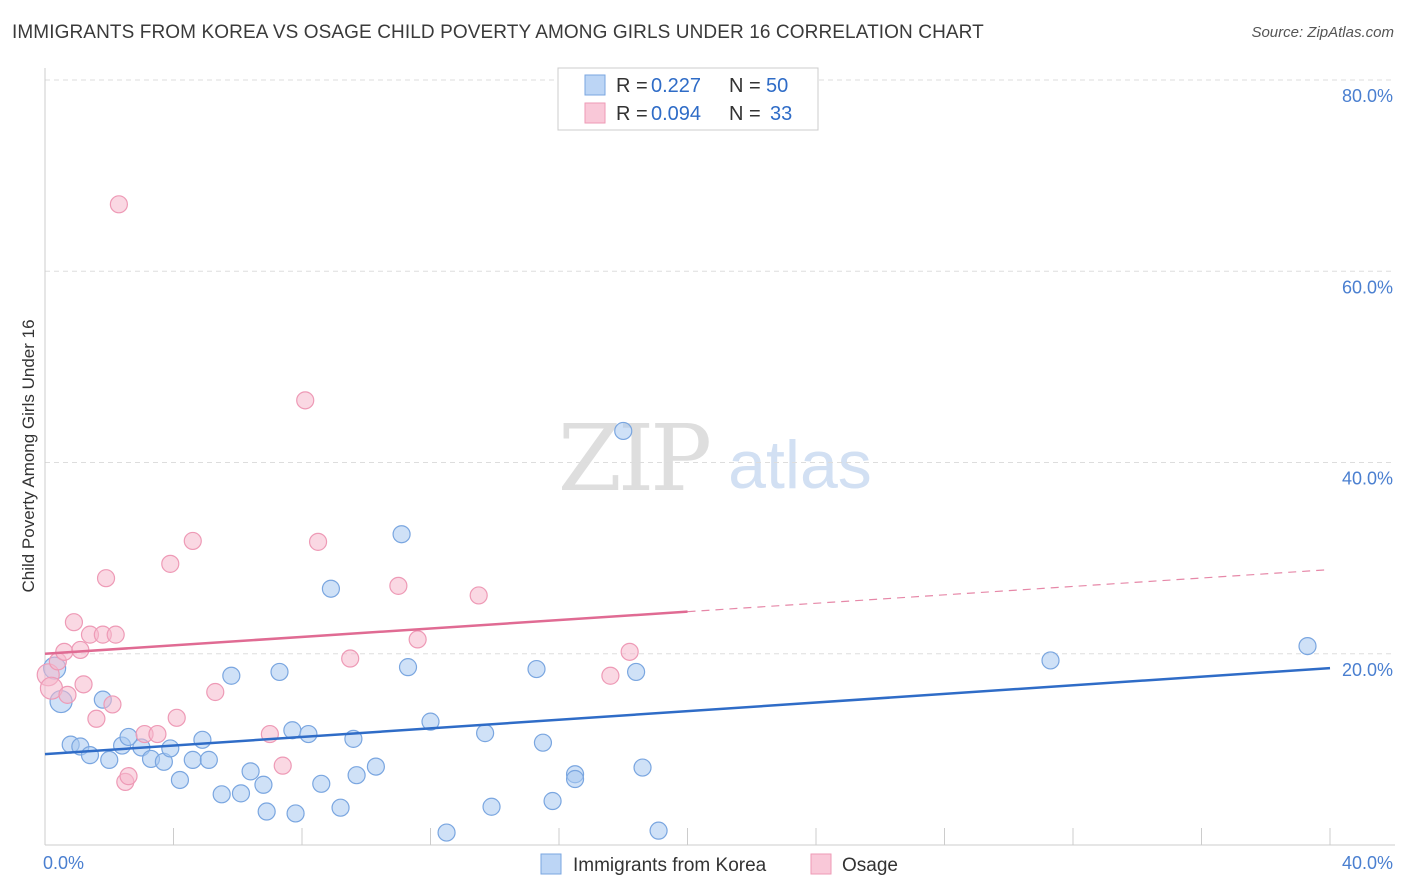 This screenshot has height=892, width=1406. What do you see at coordinates (745, 86) in the screenshot?
I see `legend-korea-n-label: N =` at bounding box center [745, 86].